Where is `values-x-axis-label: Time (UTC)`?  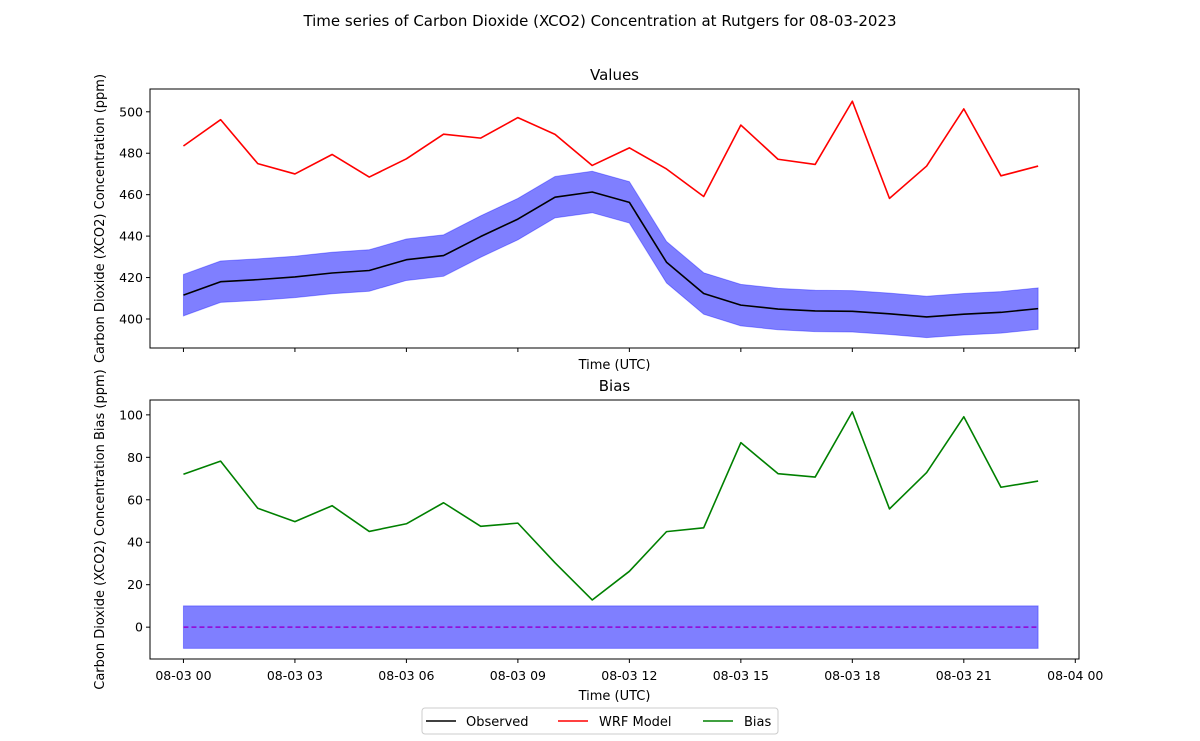
values-x-axis-label: Time (UTC) is located at coordinates (614, 365).